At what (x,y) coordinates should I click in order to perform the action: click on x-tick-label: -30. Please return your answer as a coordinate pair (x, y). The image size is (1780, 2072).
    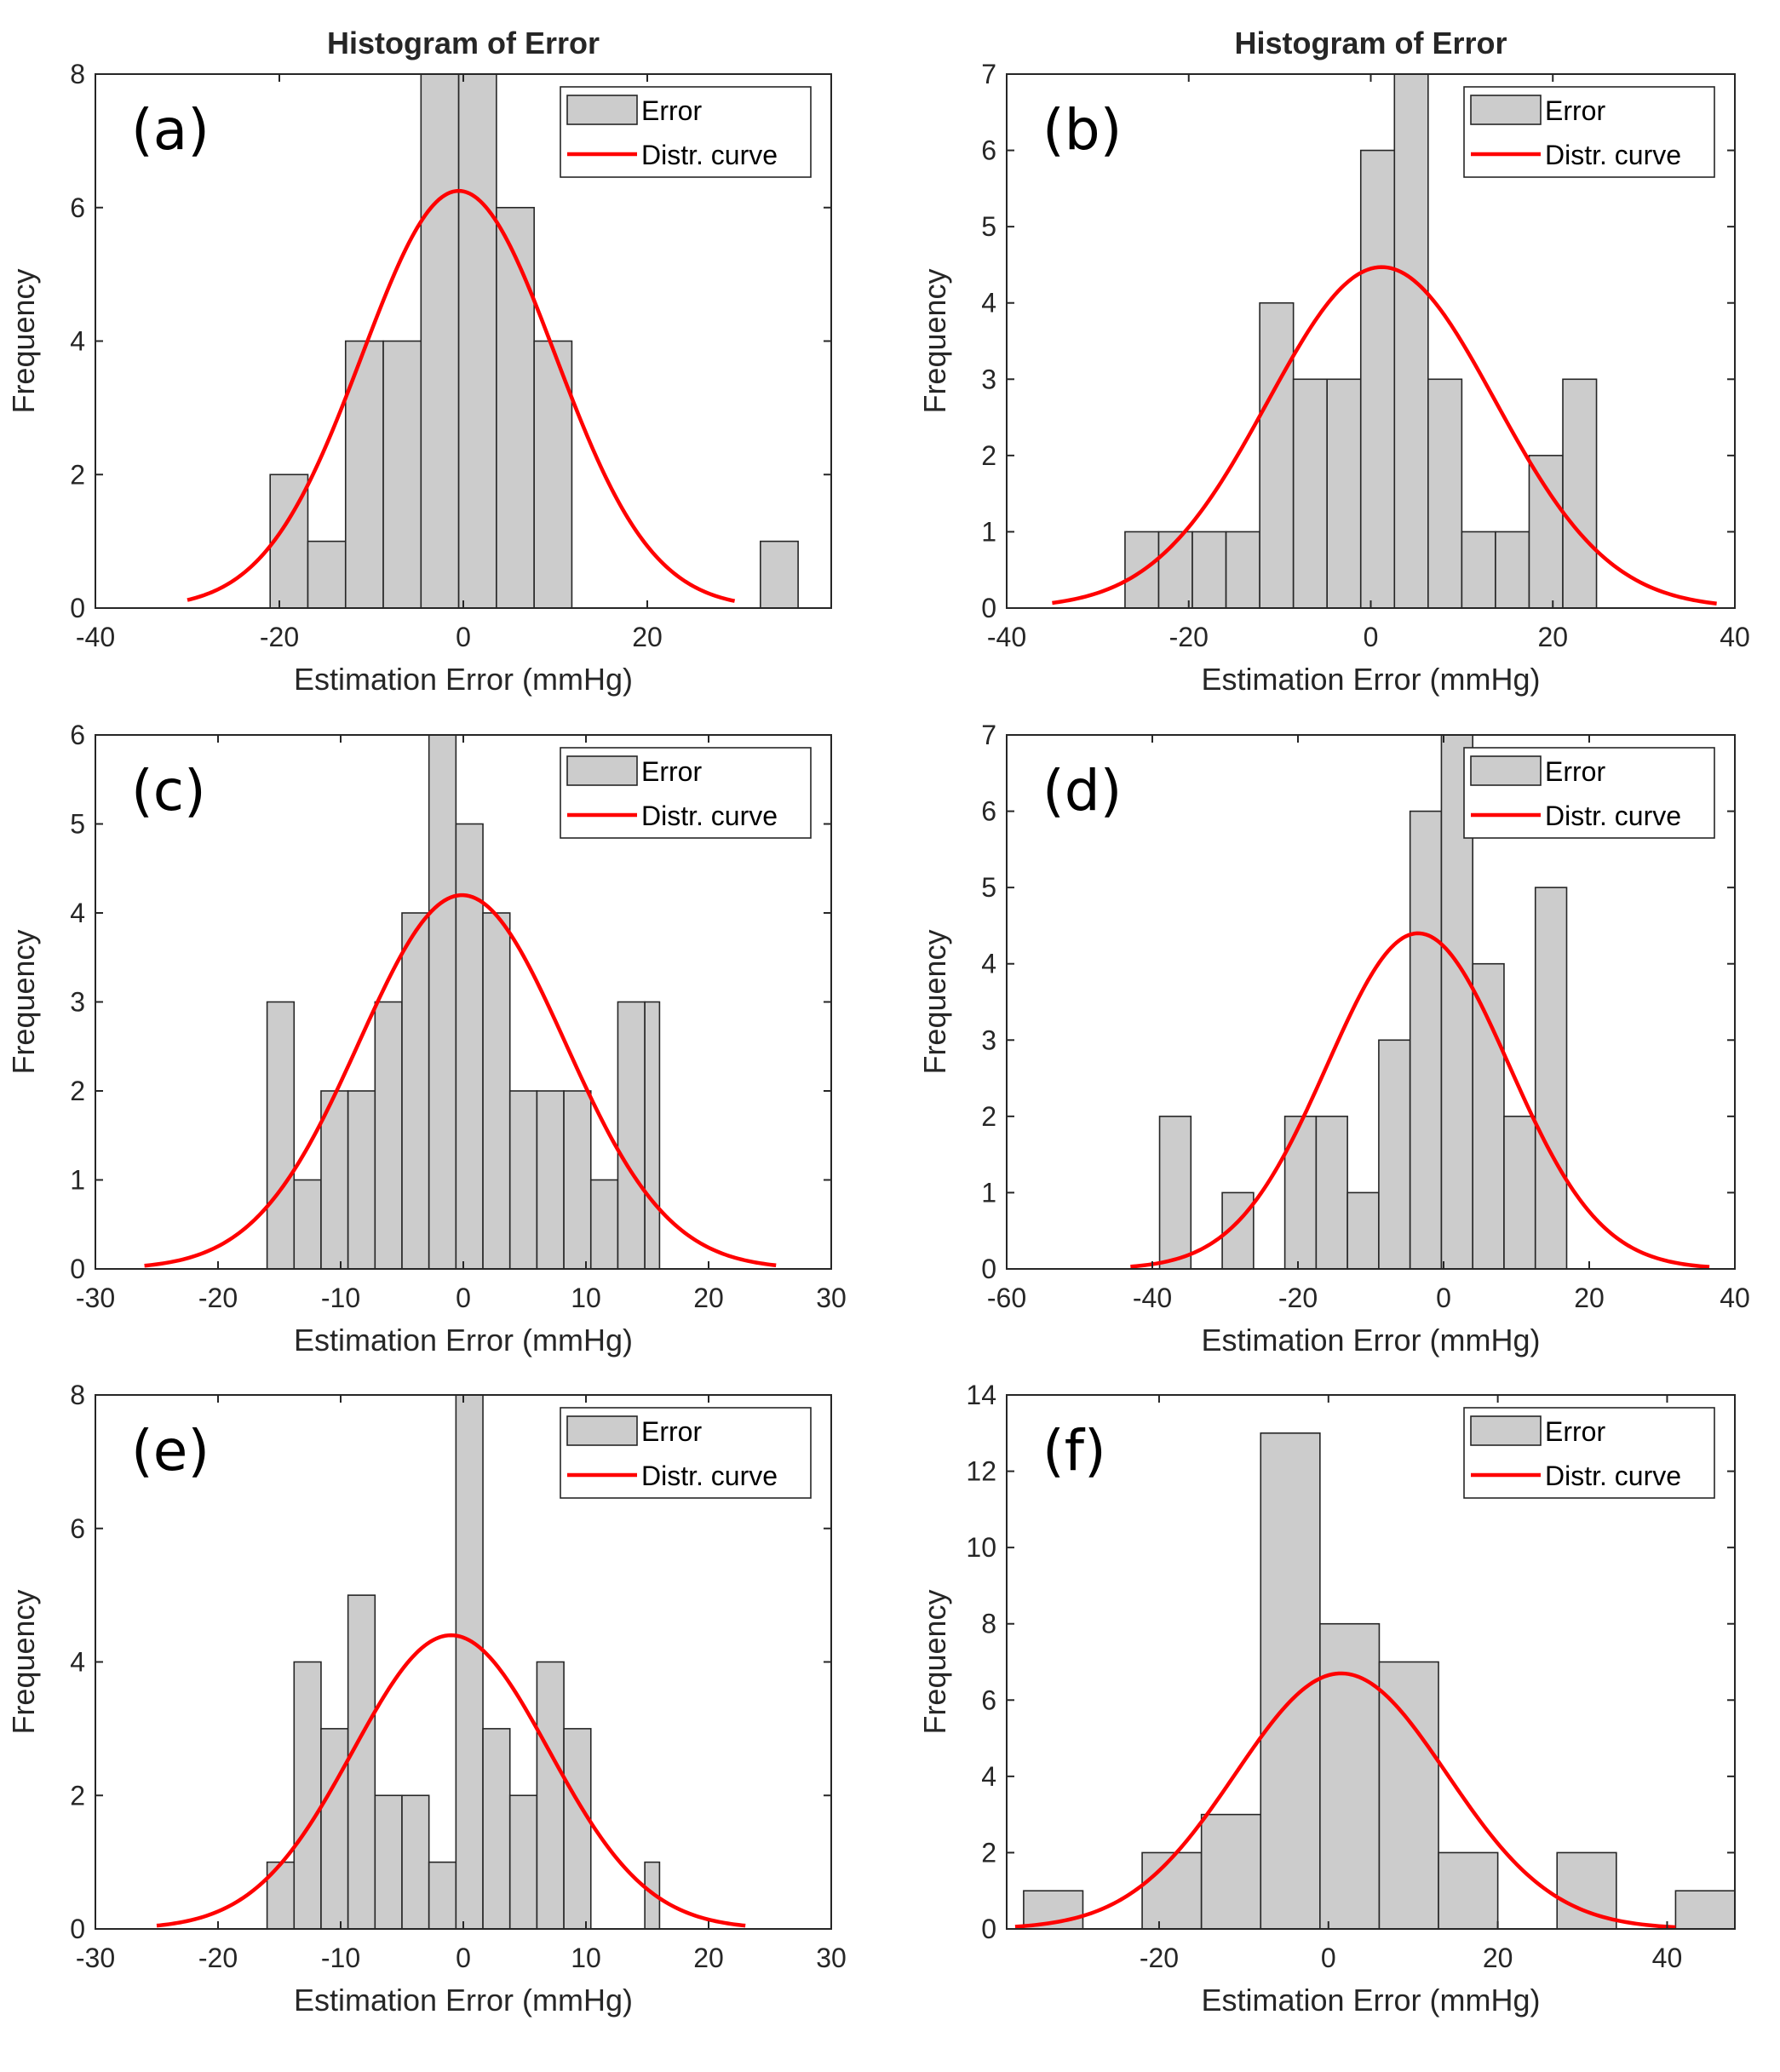
    Looking at the image, I should click on (95, 1298).